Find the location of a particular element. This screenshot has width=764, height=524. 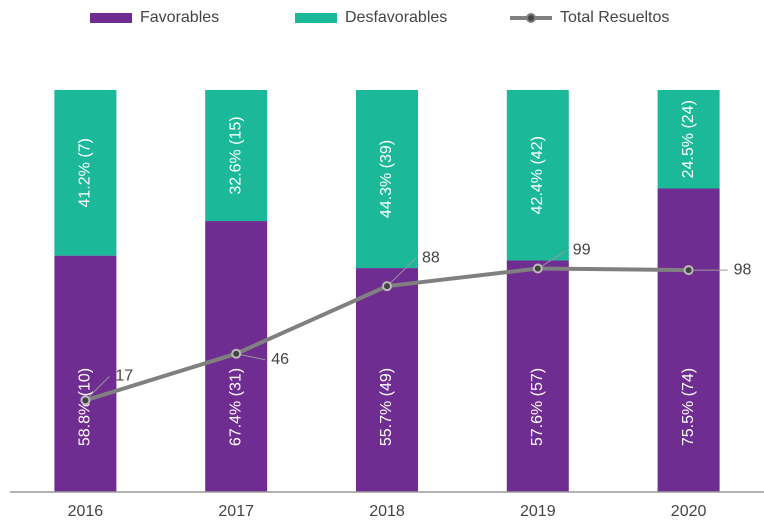

legend-label: Favorables is located at coordinates (179, 17).